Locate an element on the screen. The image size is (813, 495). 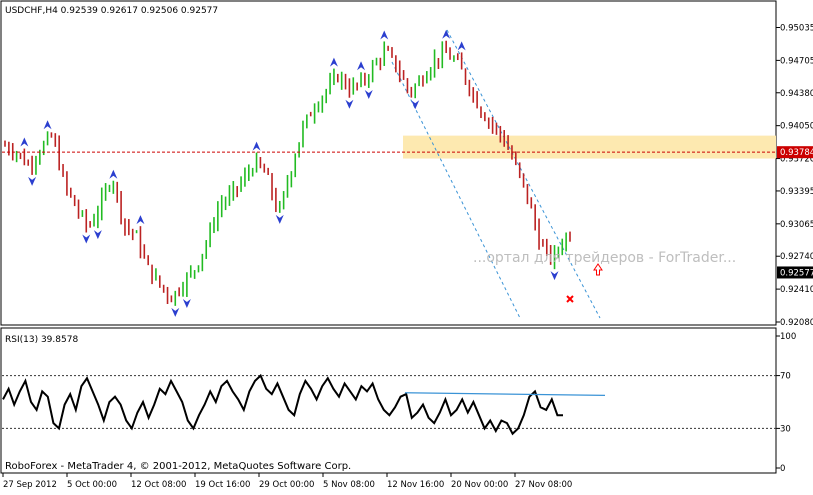
price-axis-label: 0.94050 is located at coordinates (796, 127).